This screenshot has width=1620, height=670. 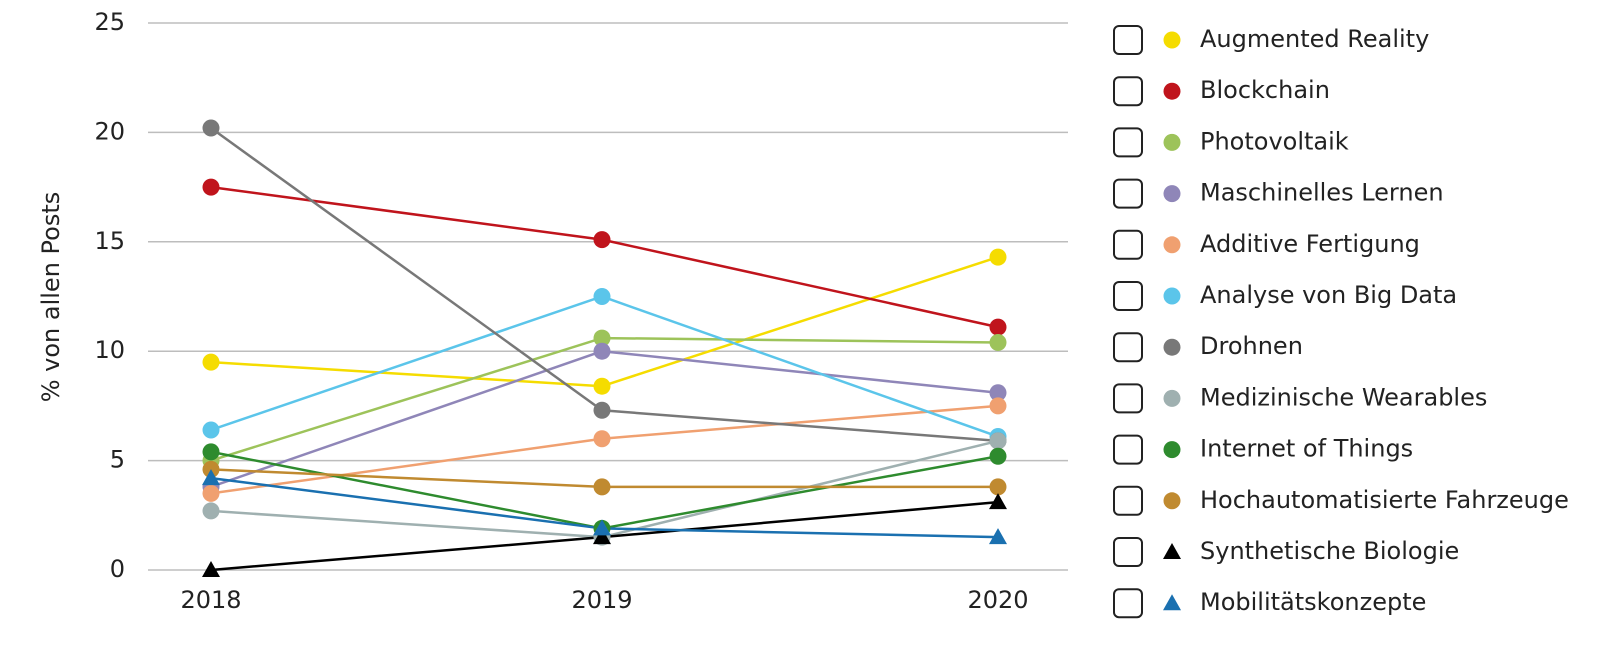 I want to click on y-tick-label: 0, so click(x=117, y=569).